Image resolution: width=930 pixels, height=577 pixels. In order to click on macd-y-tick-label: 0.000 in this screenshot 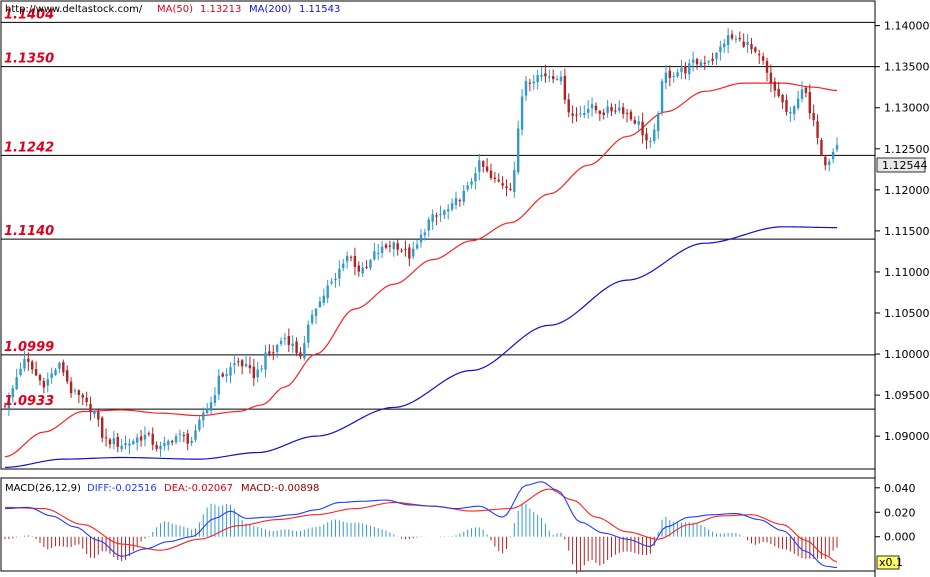, I will do `click(900, 537)`.